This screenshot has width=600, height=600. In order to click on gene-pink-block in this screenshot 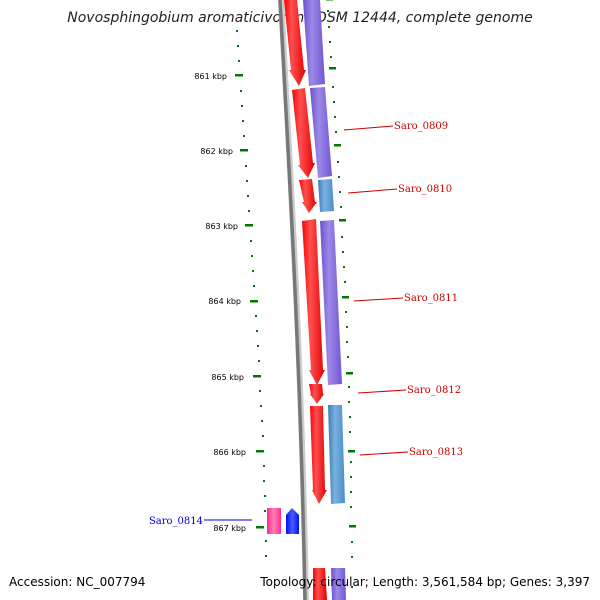, I will do `click(274, 521)`.